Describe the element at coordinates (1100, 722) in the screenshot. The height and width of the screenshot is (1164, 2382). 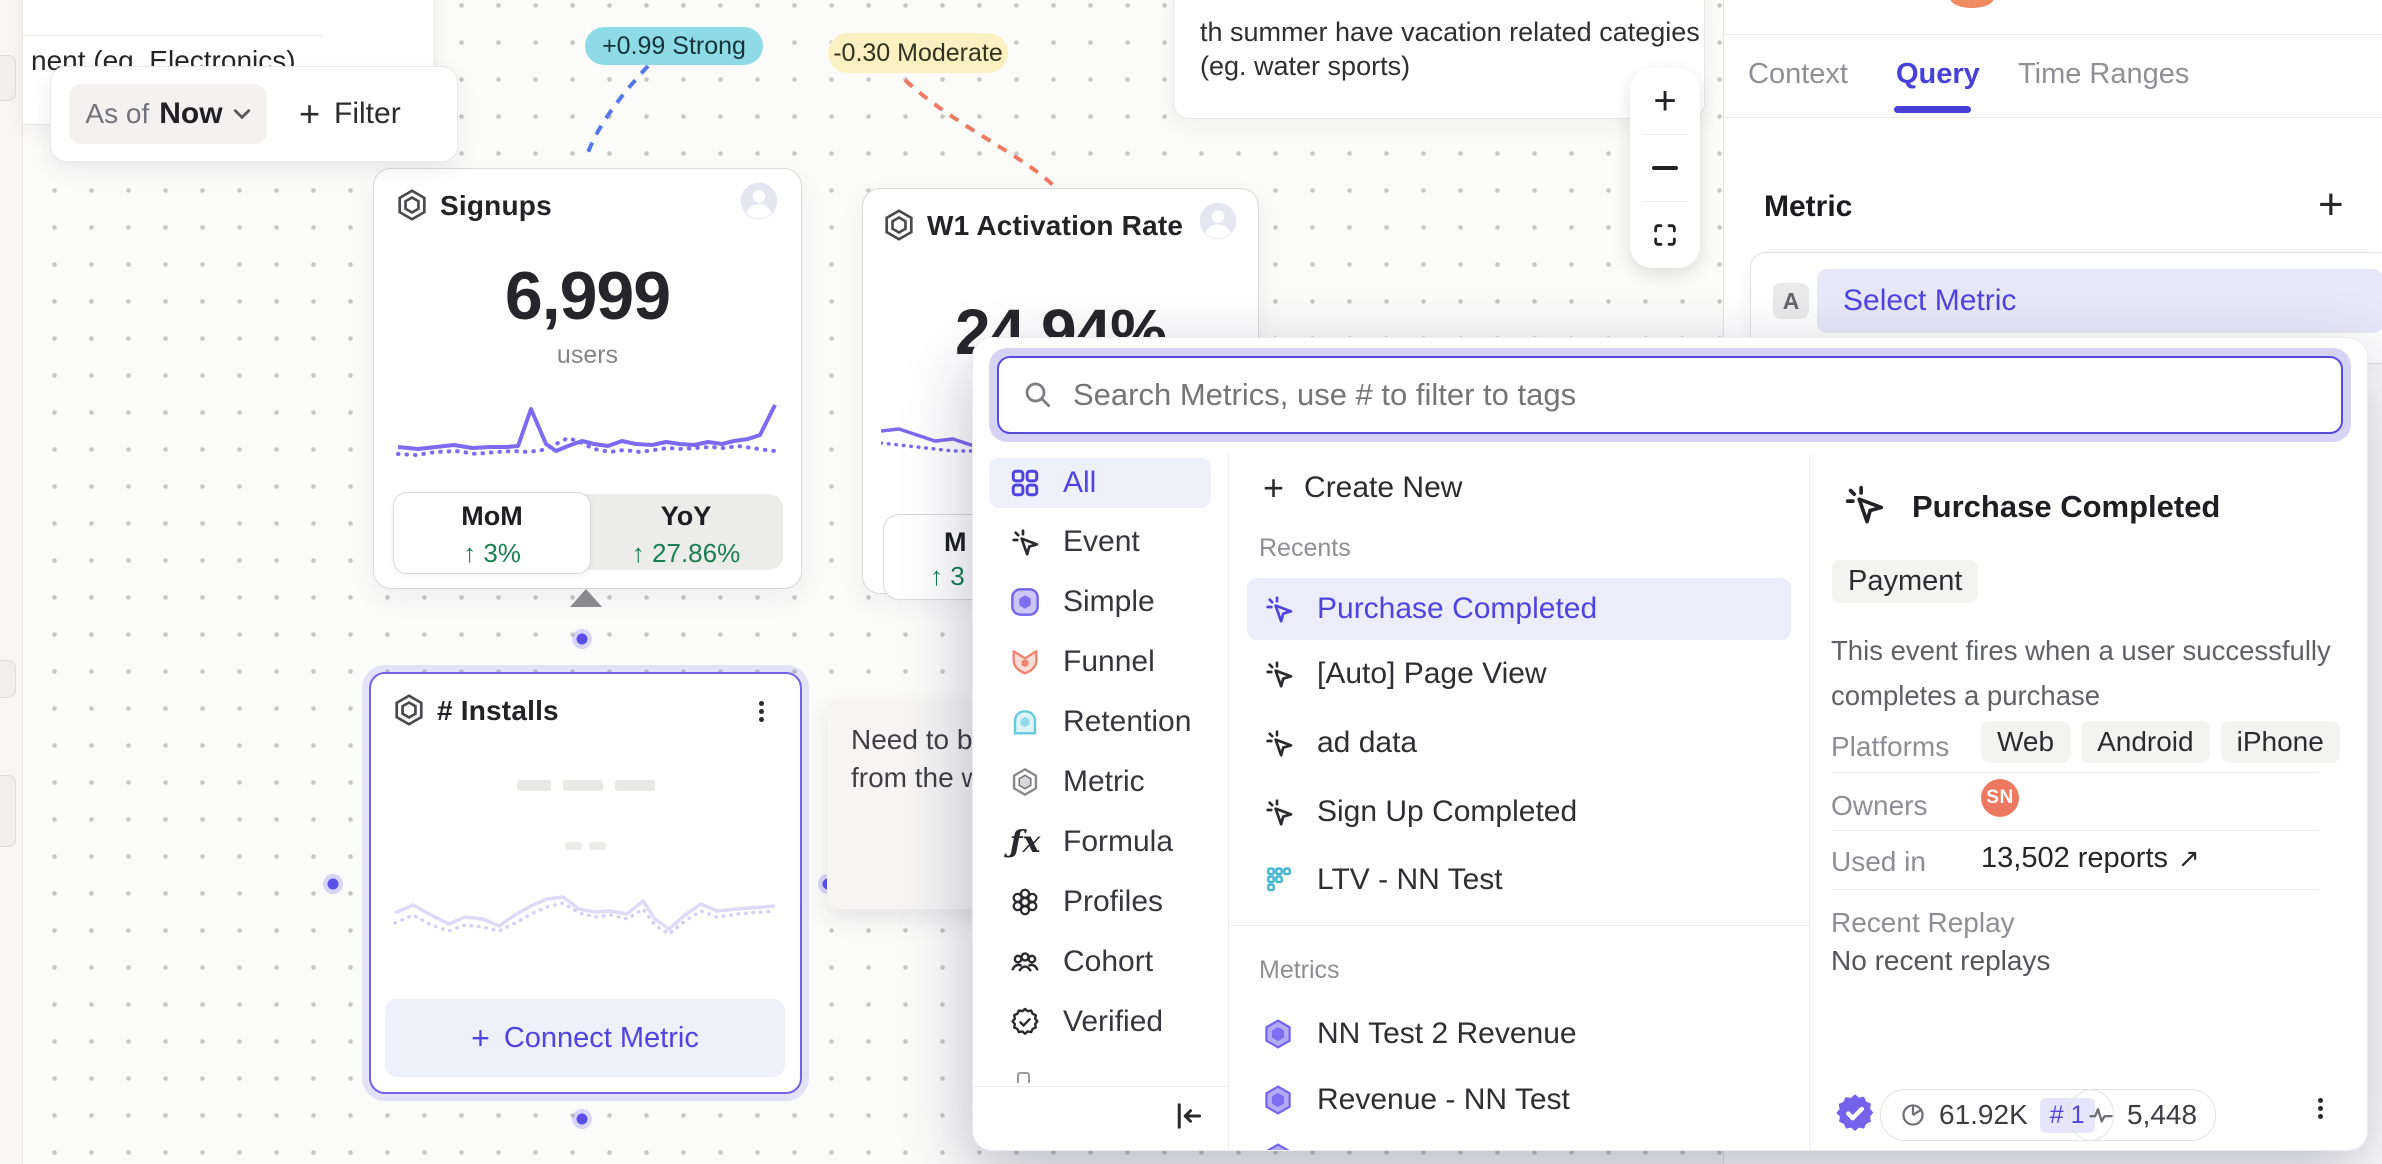
I see `category-retention: Retention` at that location.